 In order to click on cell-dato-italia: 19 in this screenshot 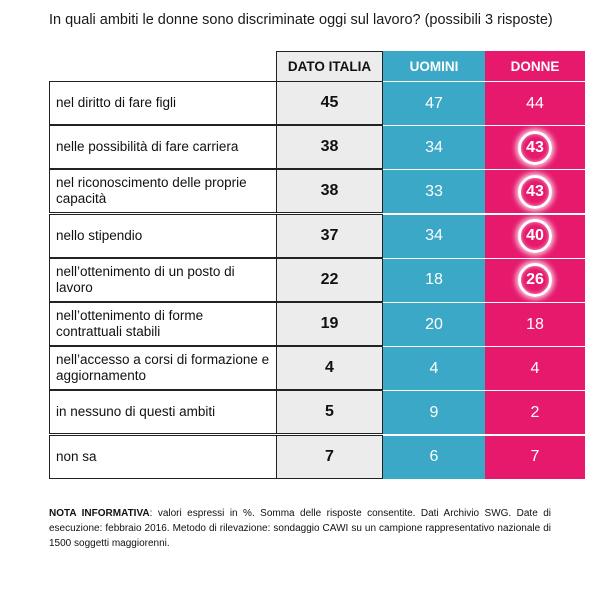, I will do `click(329, 324)`.